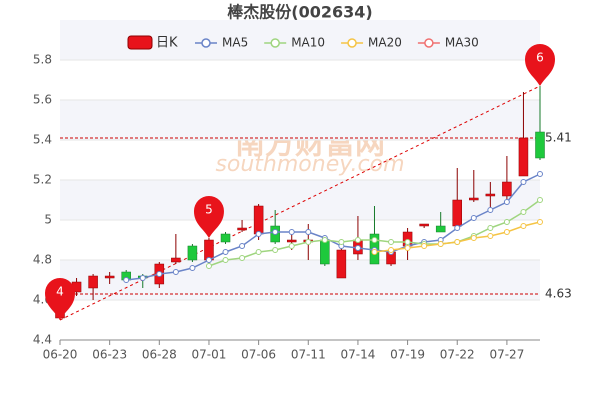 This screenshot has height=400, width=600. What do you see at coordinates (60, 355) in the screenshot?
I see `x-tick-label: 06-20` at bounding box center [60, 355].